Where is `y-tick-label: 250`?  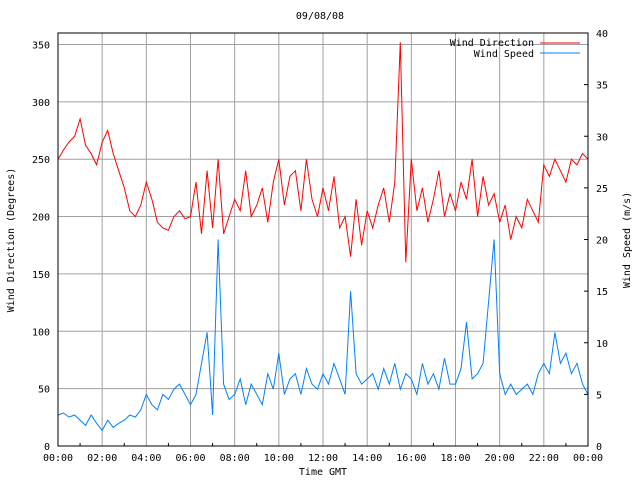 y-tick-label: 250 is located at coordinates (41, 160).